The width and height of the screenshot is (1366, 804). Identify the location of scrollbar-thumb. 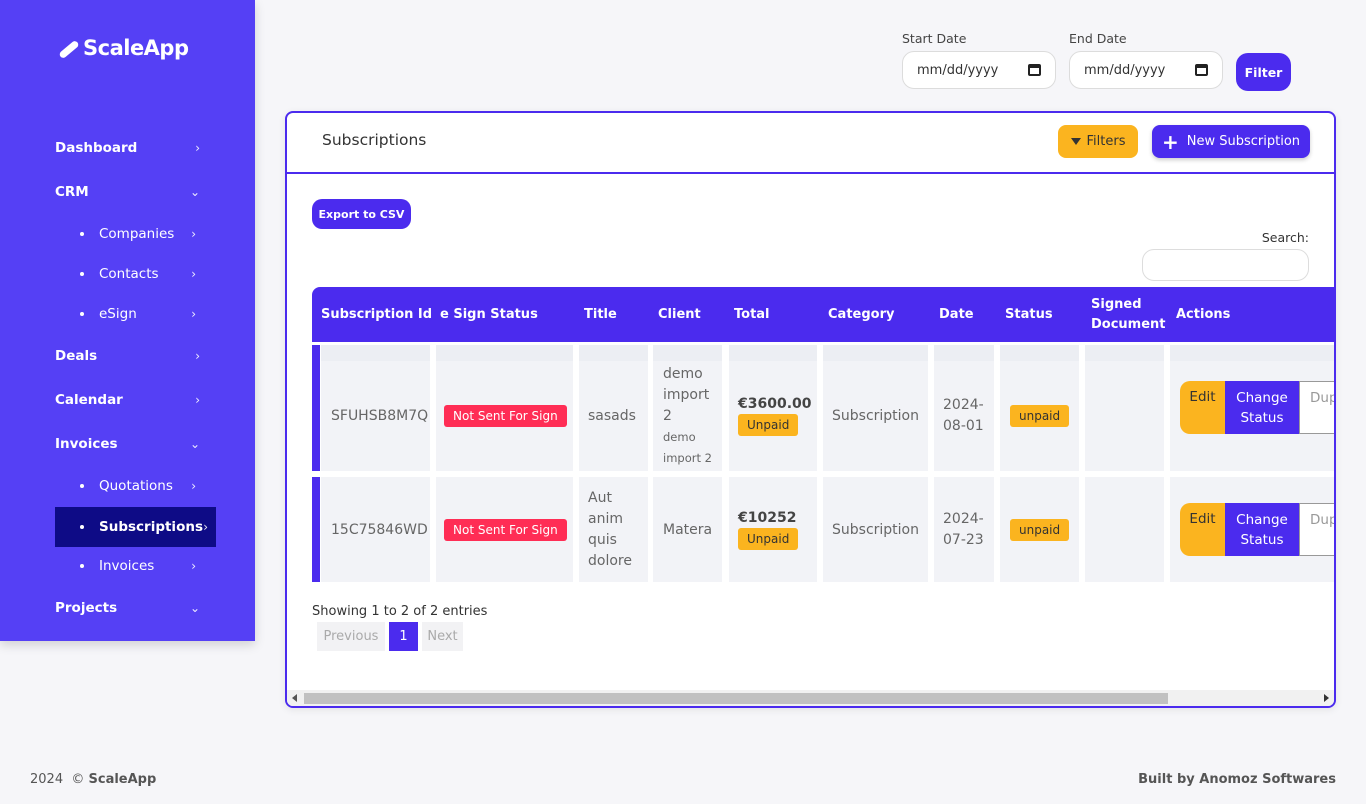
(736, 698).